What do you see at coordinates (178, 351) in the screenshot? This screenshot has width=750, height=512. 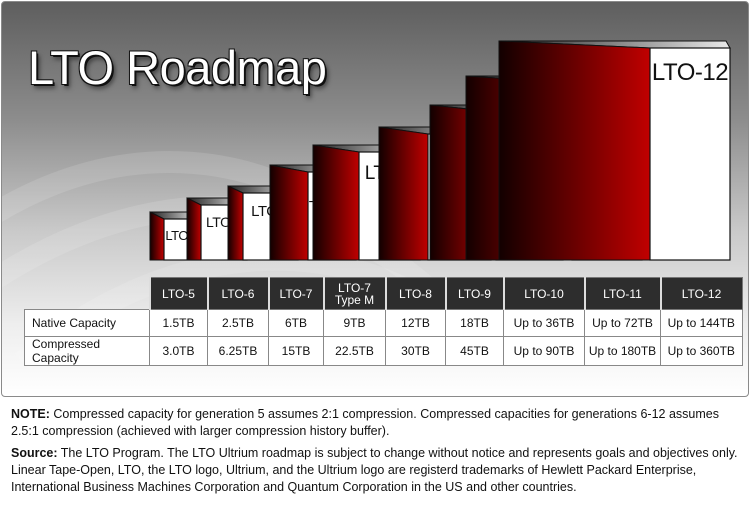 I see `table-cell: 3.0TB` at bounding box center [178, 351].